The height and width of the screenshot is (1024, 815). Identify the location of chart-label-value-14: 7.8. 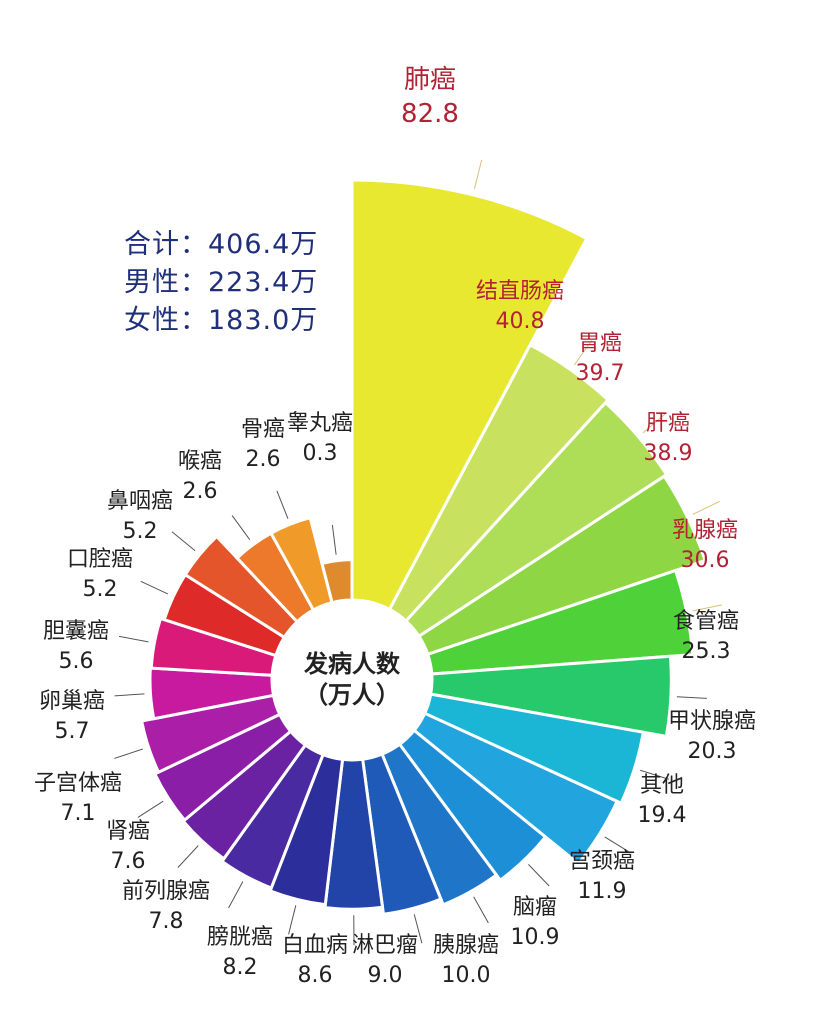
(166, 921).